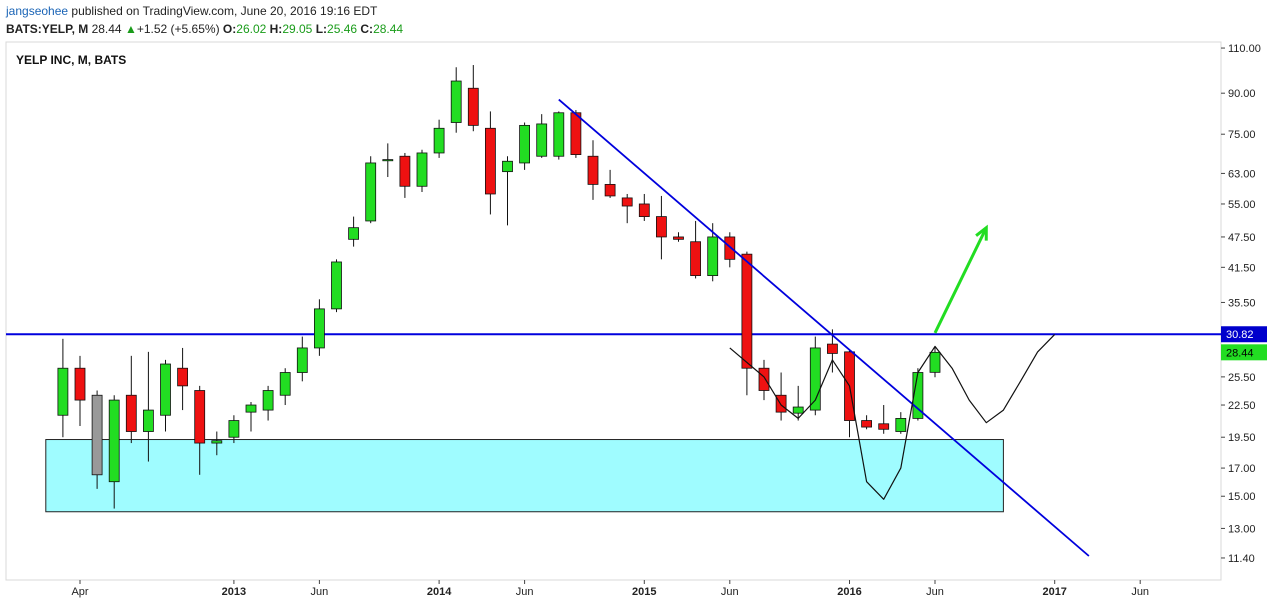 The image size is (1270, 606). Describe the element at coordinates (251, 29) in the screenshot. I see `open-value: 26.02` at that location.